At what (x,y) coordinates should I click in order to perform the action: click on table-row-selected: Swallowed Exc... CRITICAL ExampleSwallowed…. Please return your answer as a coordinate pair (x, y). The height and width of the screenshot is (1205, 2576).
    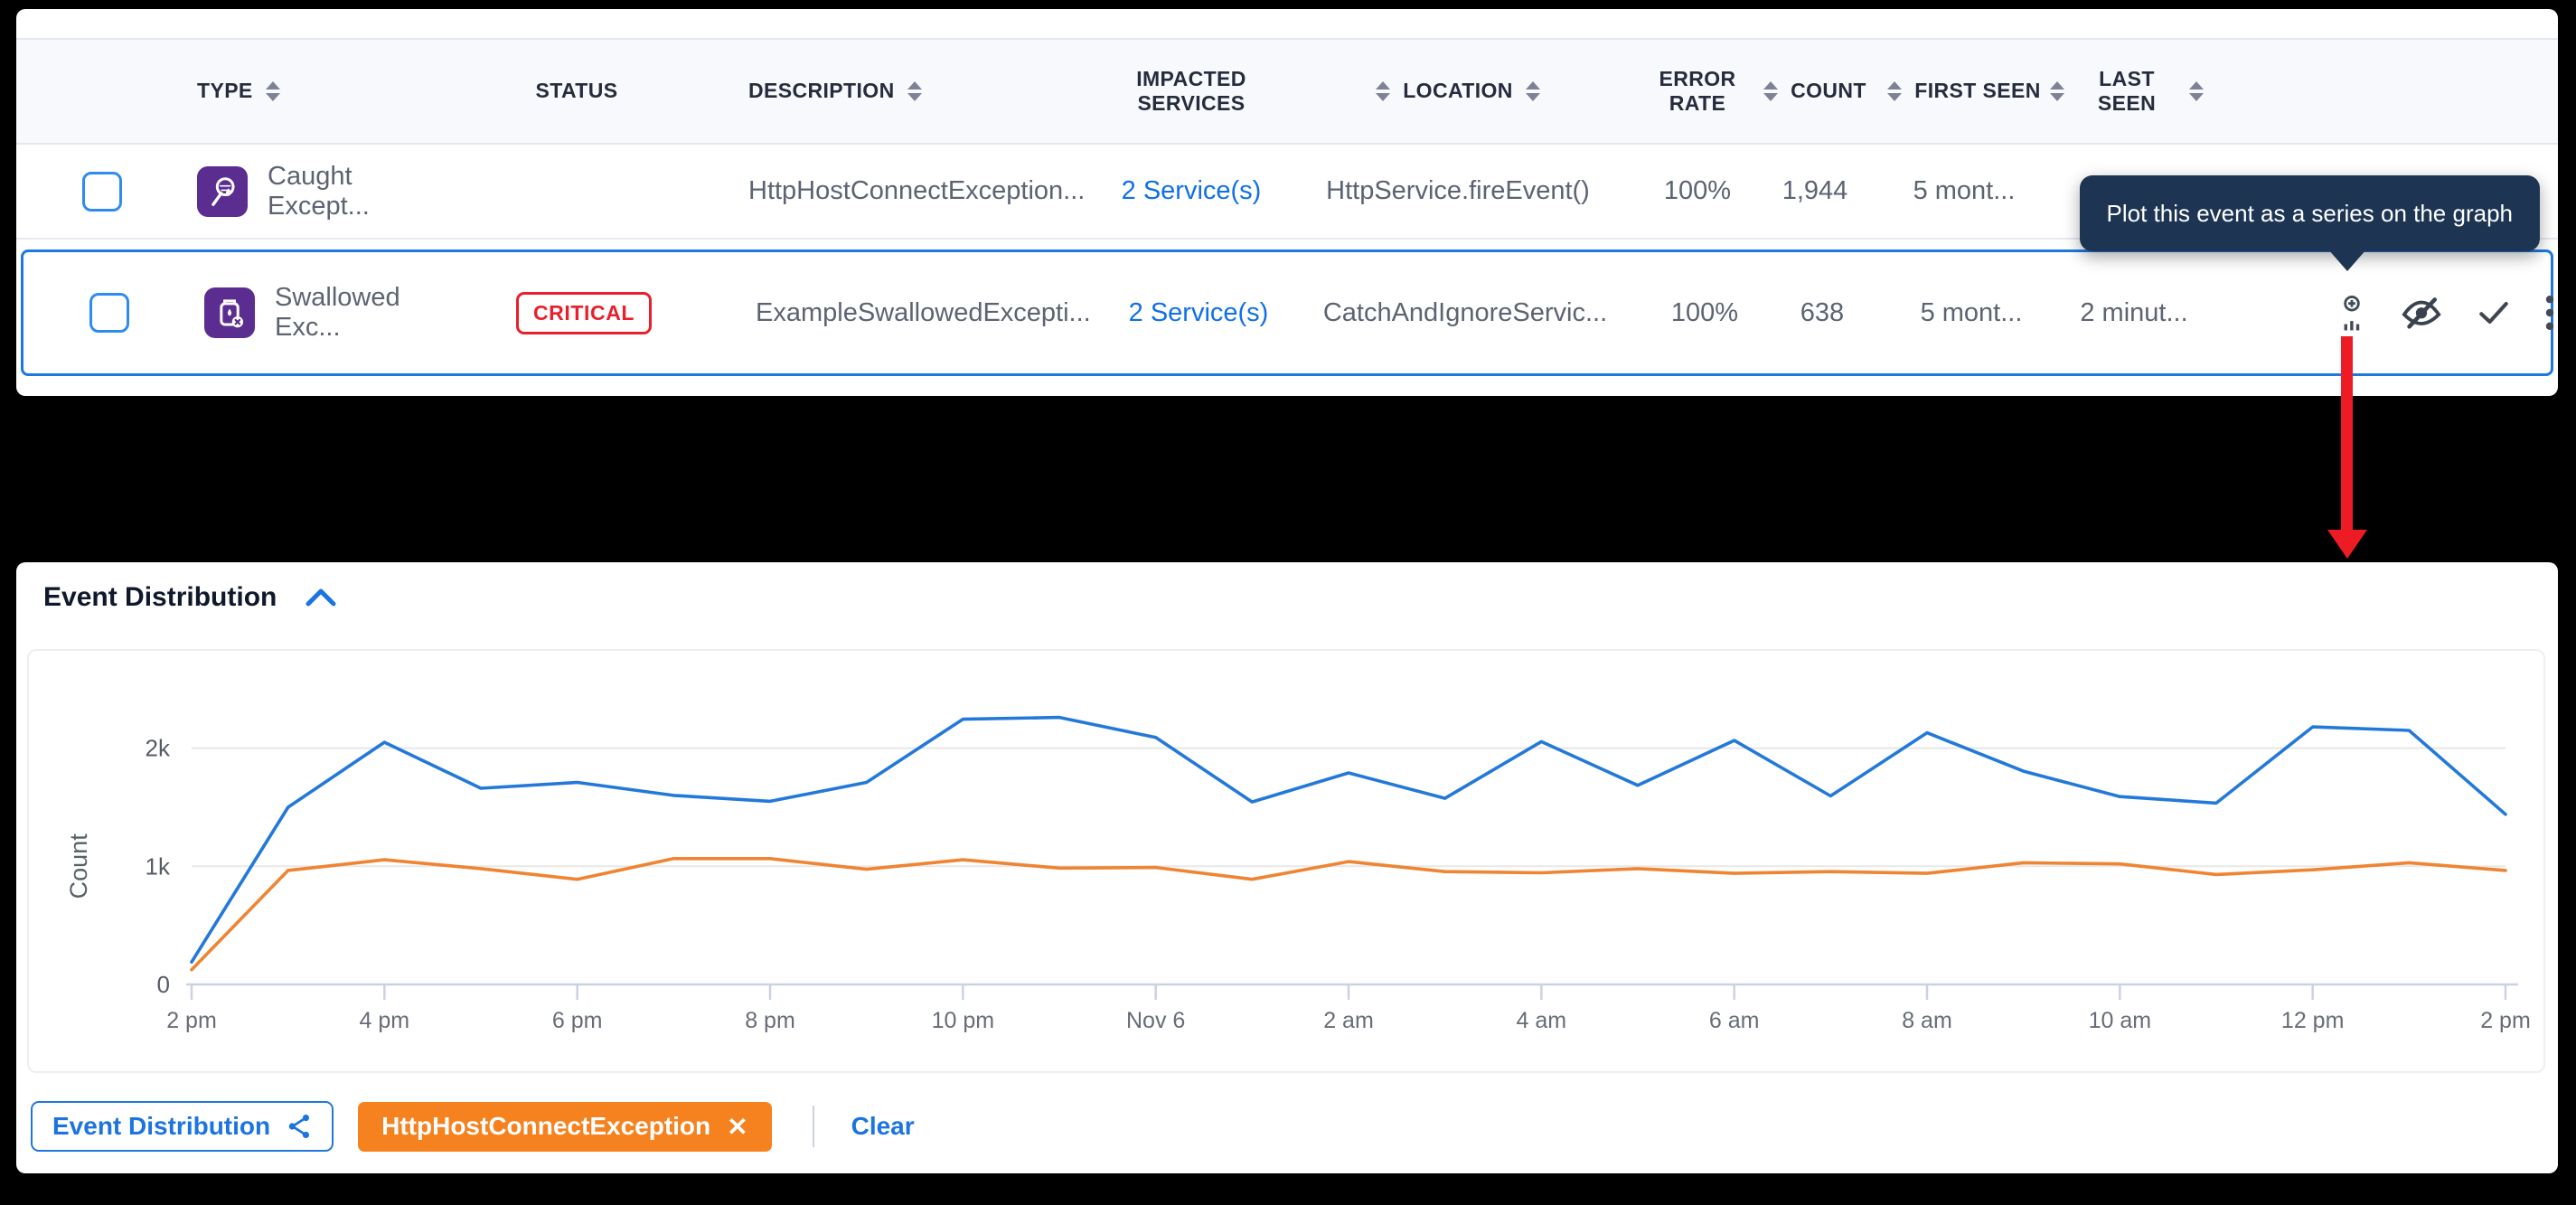
    Looking at the image, I should click on (1287, 312).